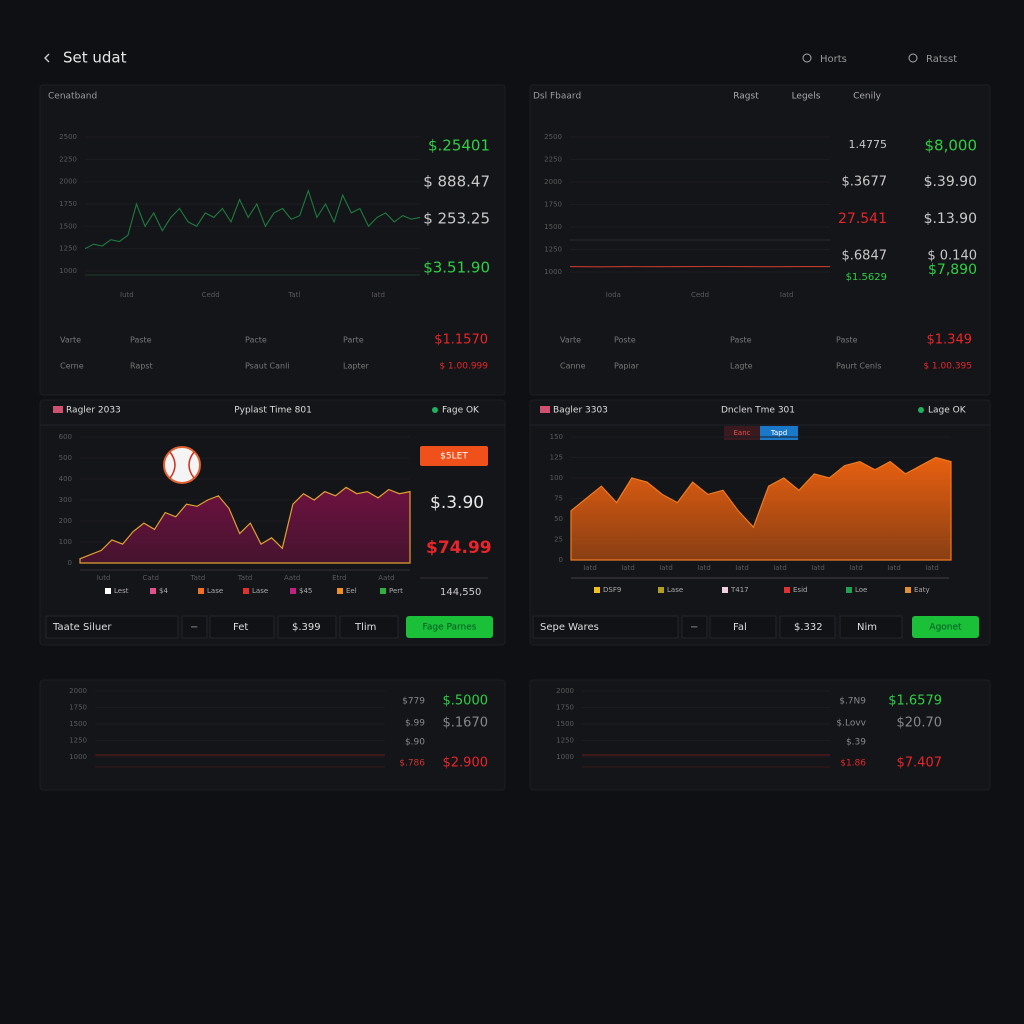 The width and height of the screenshot is (1024, 1024). Describe the element at coordinates (833, 59) in the screenshot. I see `search: Horts` at that location.